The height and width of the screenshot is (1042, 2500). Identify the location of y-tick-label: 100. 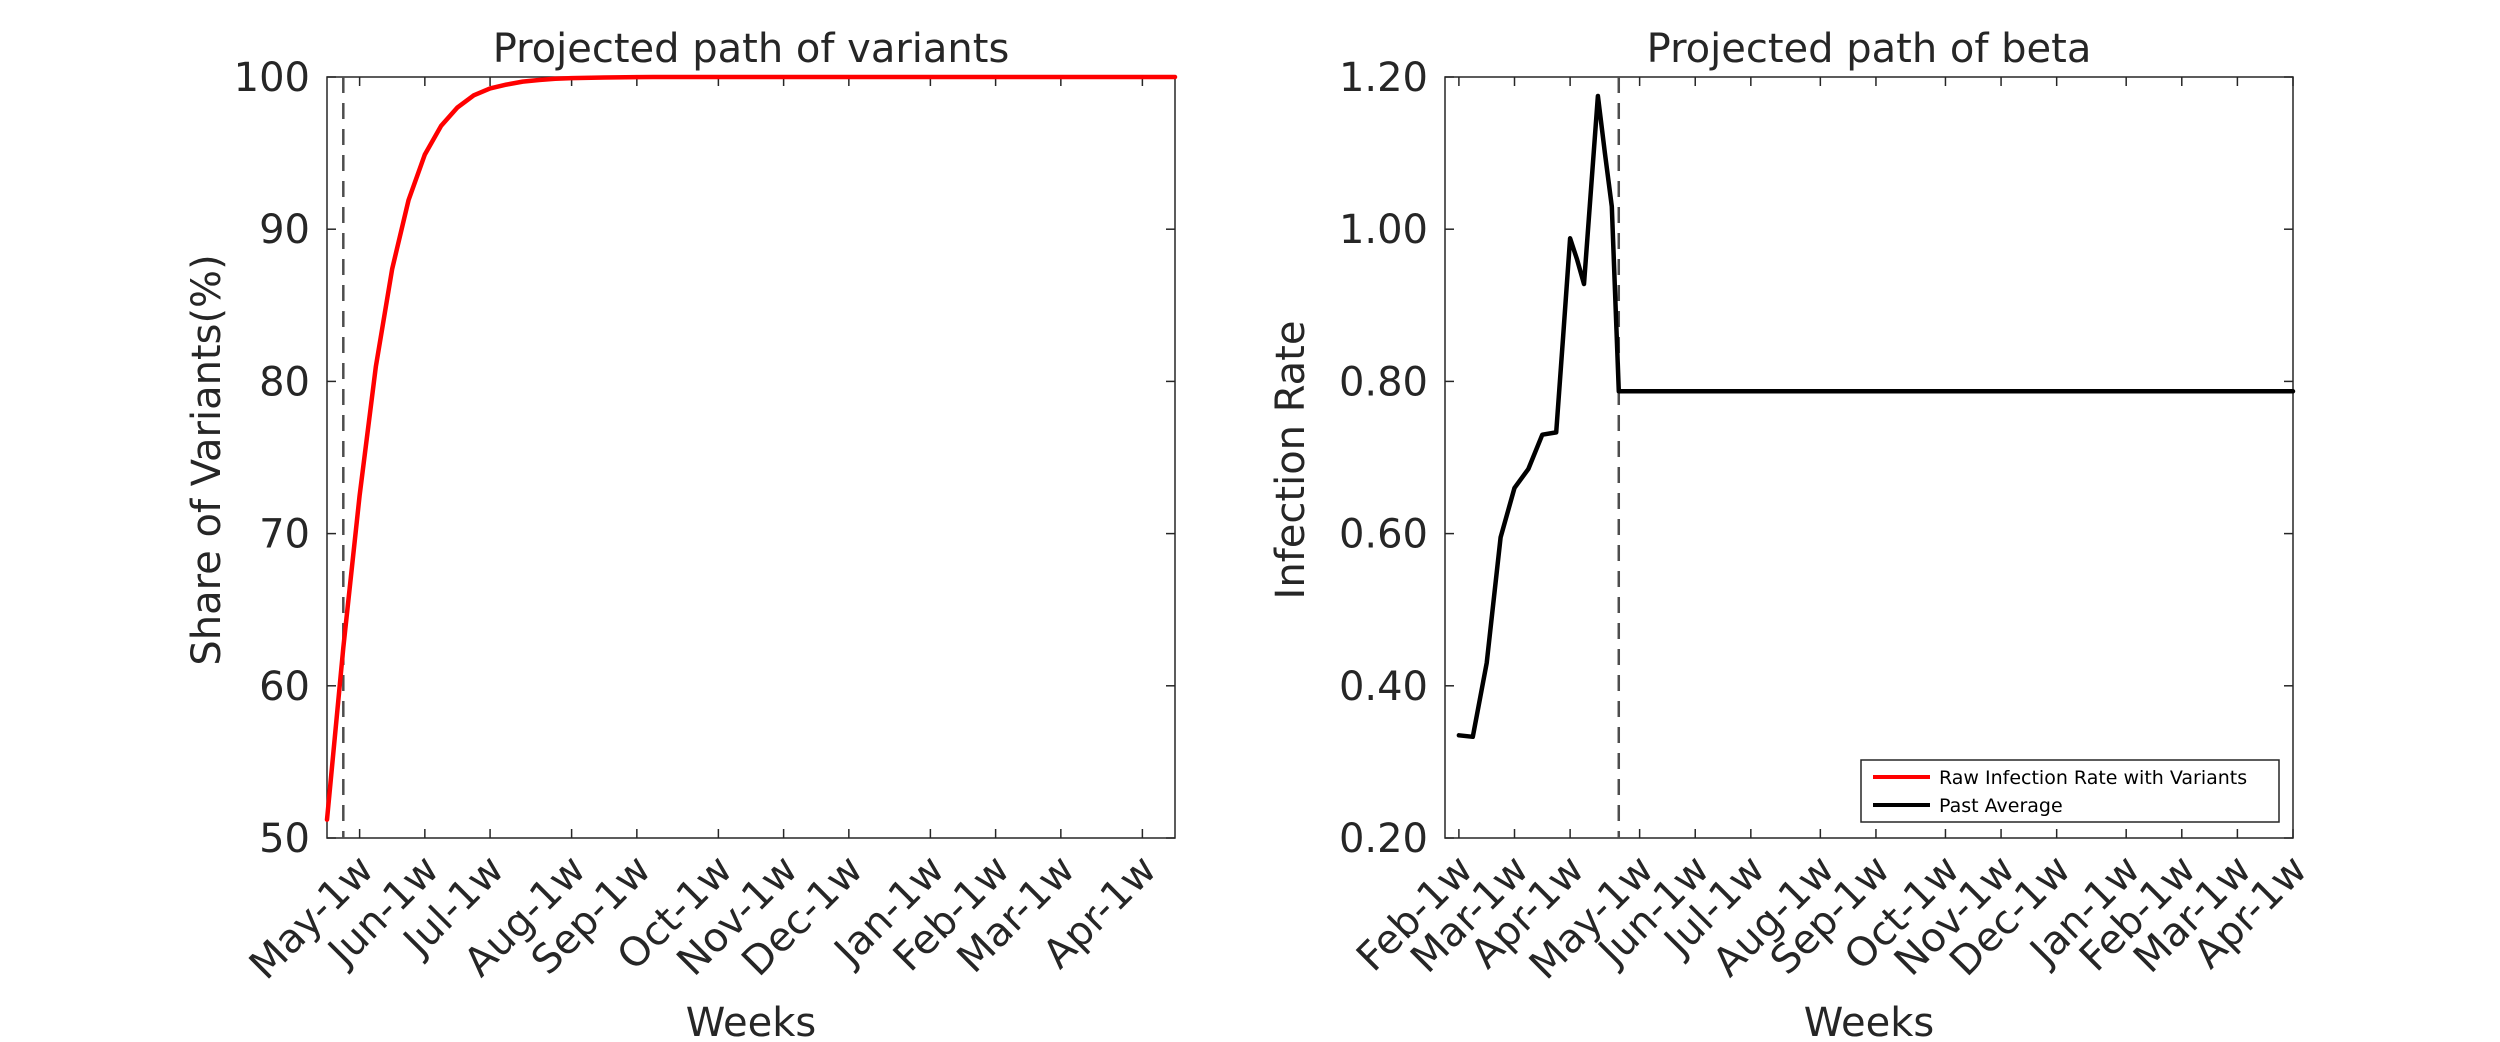
(272, 78).